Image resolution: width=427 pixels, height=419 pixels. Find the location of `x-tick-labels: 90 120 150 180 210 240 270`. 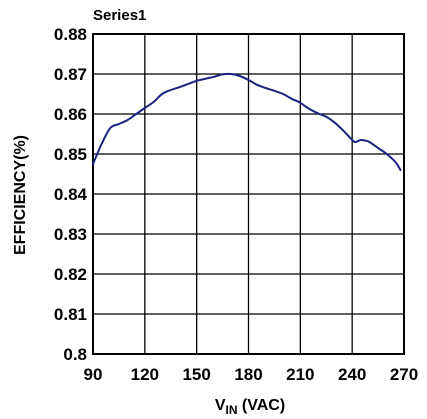

x-tick-labels: 90 120 150 180 210 240 270 is located at coordinates (251, 374).